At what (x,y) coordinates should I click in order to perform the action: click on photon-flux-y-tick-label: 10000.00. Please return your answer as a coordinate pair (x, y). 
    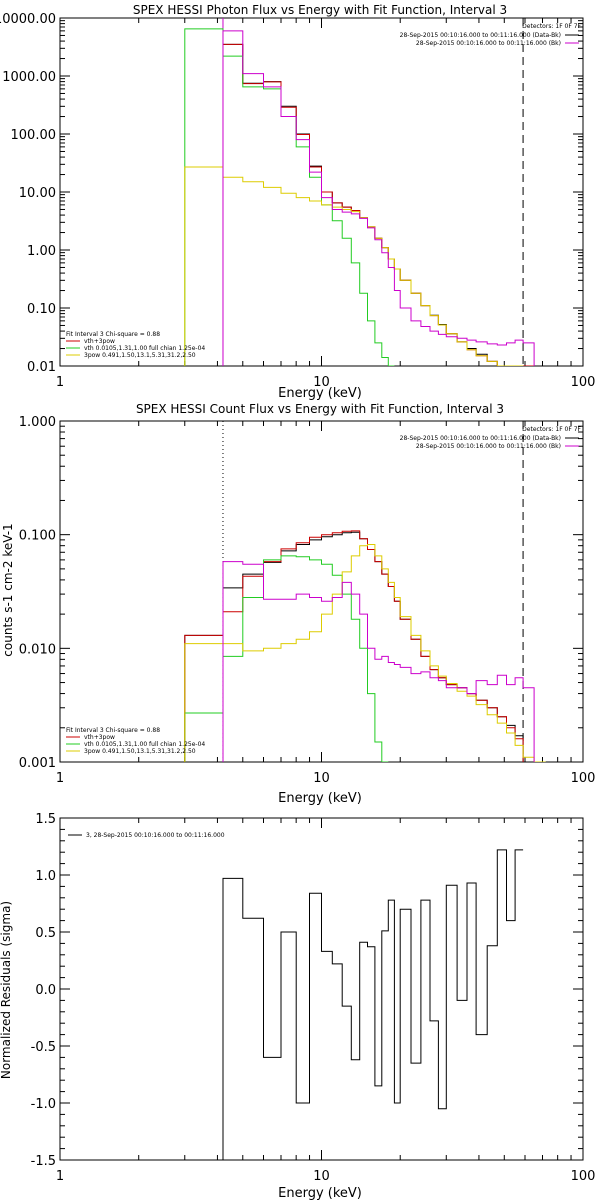
    Looking at the image, I should click on (28, 19).